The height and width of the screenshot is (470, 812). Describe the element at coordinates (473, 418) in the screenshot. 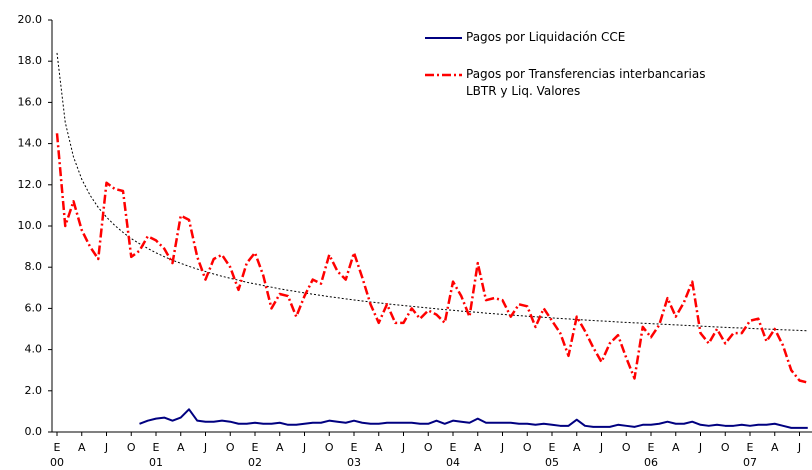

I see `series-line` at that location.